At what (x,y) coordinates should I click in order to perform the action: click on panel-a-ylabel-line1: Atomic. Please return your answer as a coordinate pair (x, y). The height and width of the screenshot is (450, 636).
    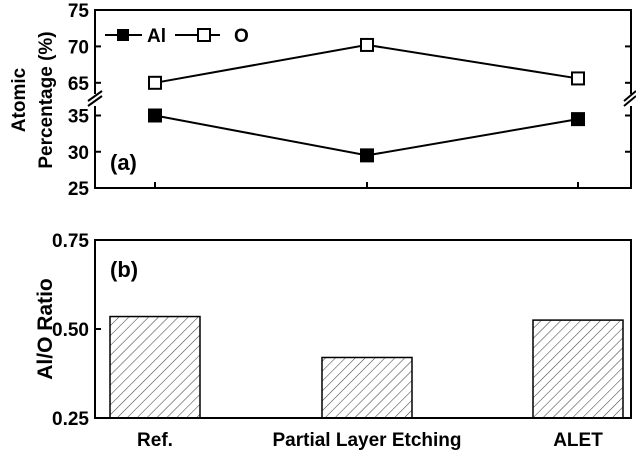
    Looking at the image, I should click on (19, 99).